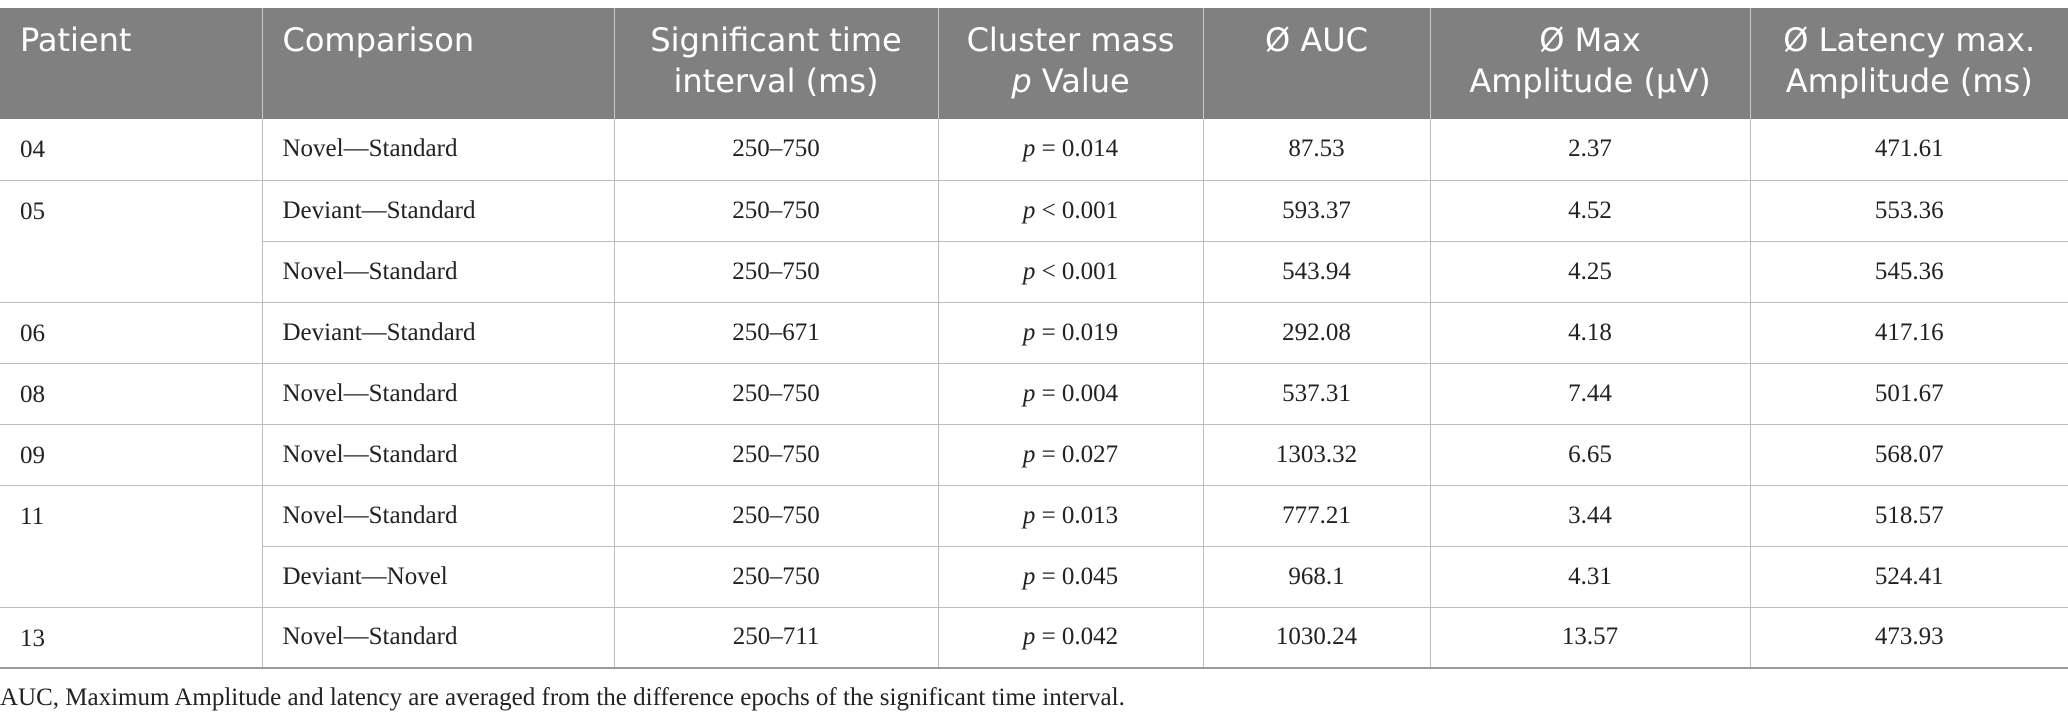 This screenshot has width=2068, height=727. I want to click on cell-max-amplitude: 2.37, so click(1590, 150).